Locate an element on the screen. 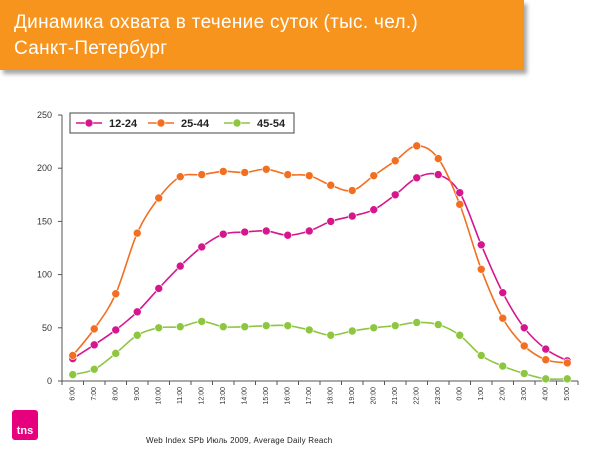 The height and width of the screenshot is (456, 600). x-tick-label: 17:00 is located at coordinates (309, 396).